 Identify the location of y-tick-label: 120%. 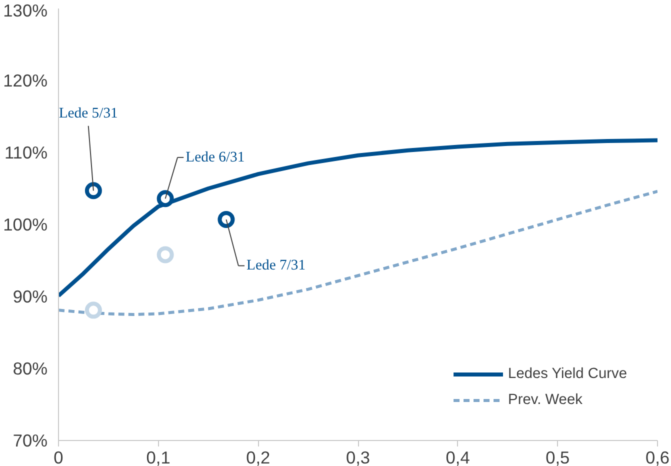
(25, 80).